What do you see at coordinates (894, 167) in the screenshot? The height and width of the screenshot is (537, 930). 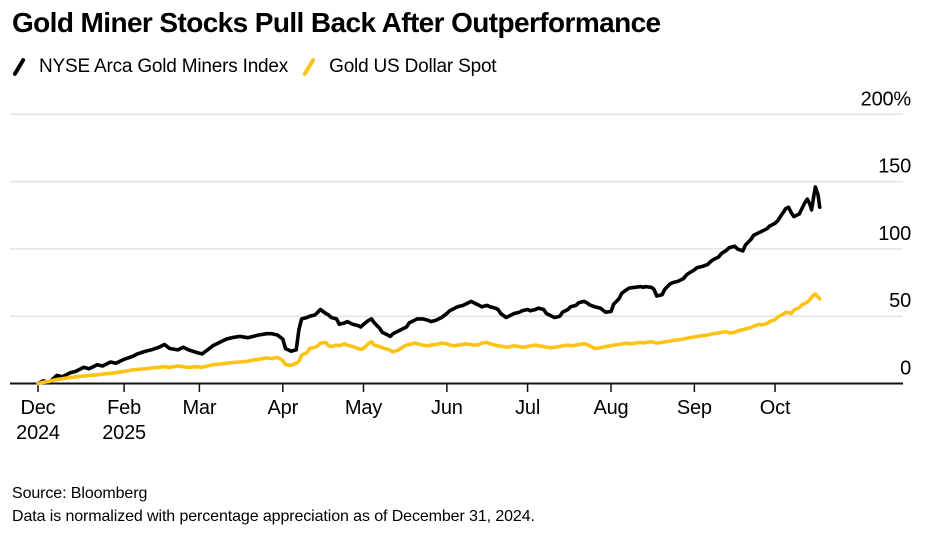 I see `svg-text: 150` at bounding box center [894, 167].